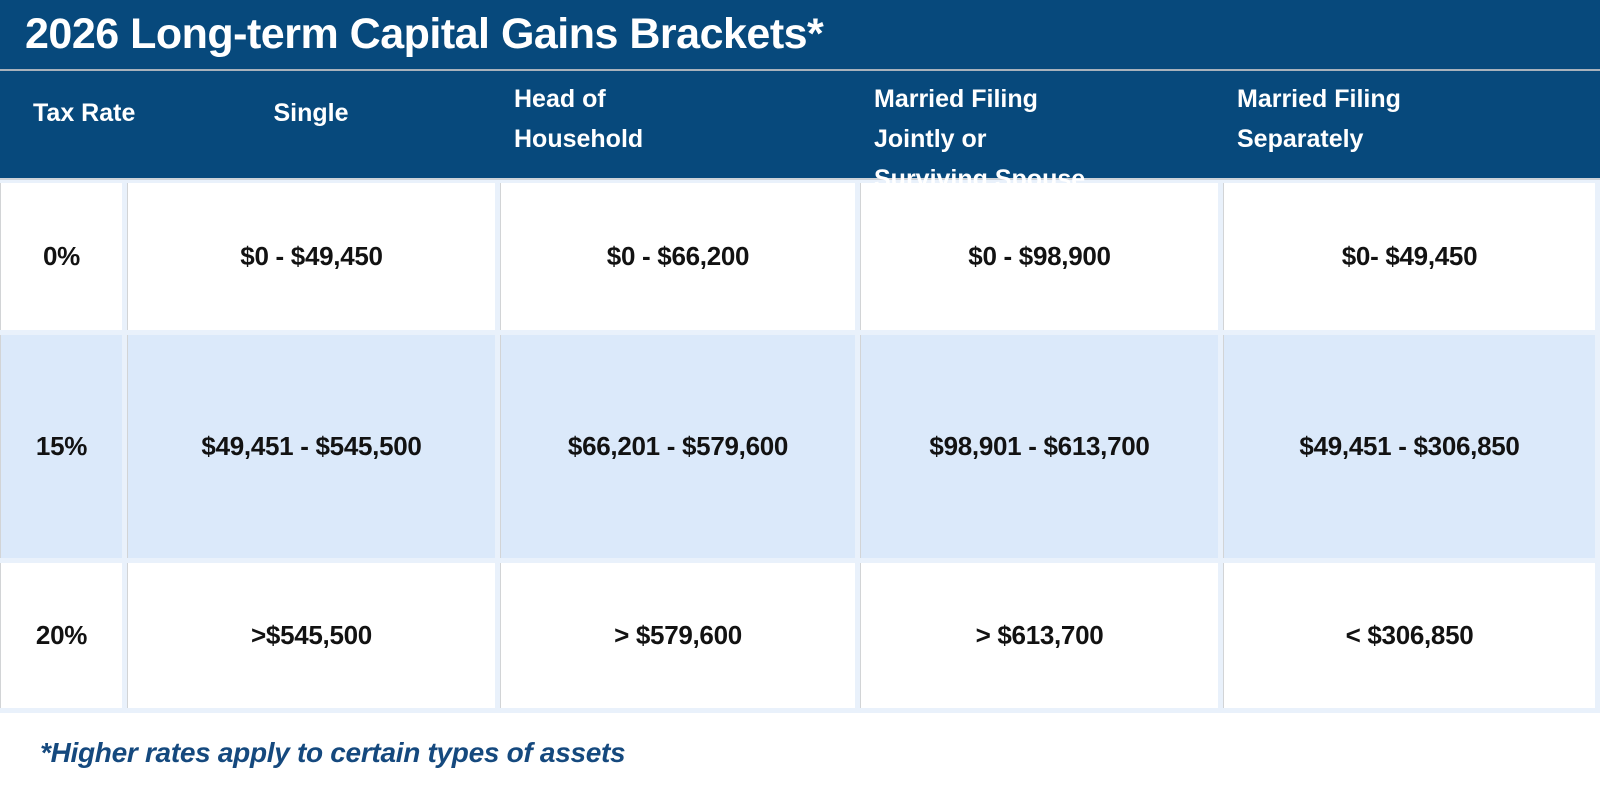  Describe the element at coordinates (61, 446) in the screenshot. I see `cell-rate-15pct: 15%` at that location.